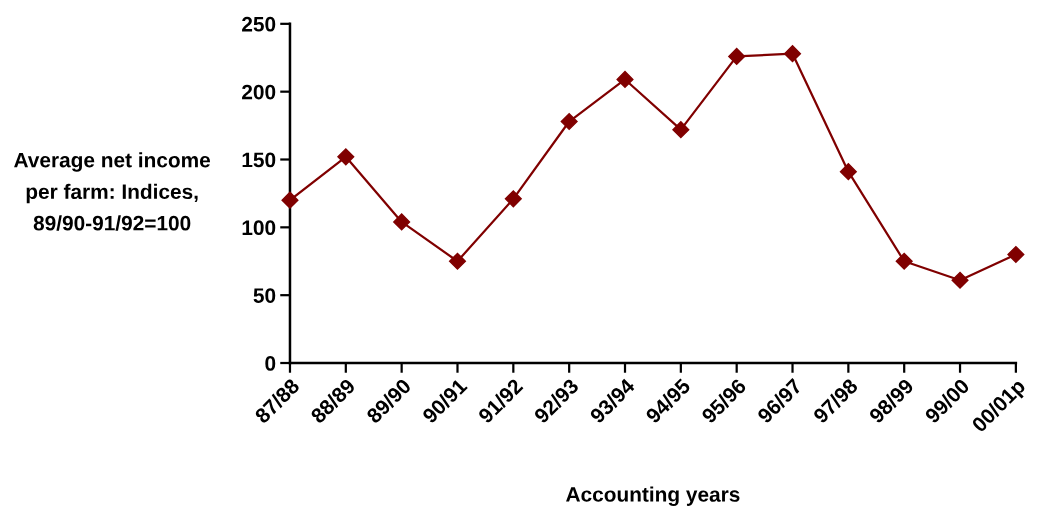 Image resolution: width=1056 pixels, height=507 pixels. Describe the element at coordinates (259, 24) in the screenshot. I see `y-tick-label: 250` at that location.